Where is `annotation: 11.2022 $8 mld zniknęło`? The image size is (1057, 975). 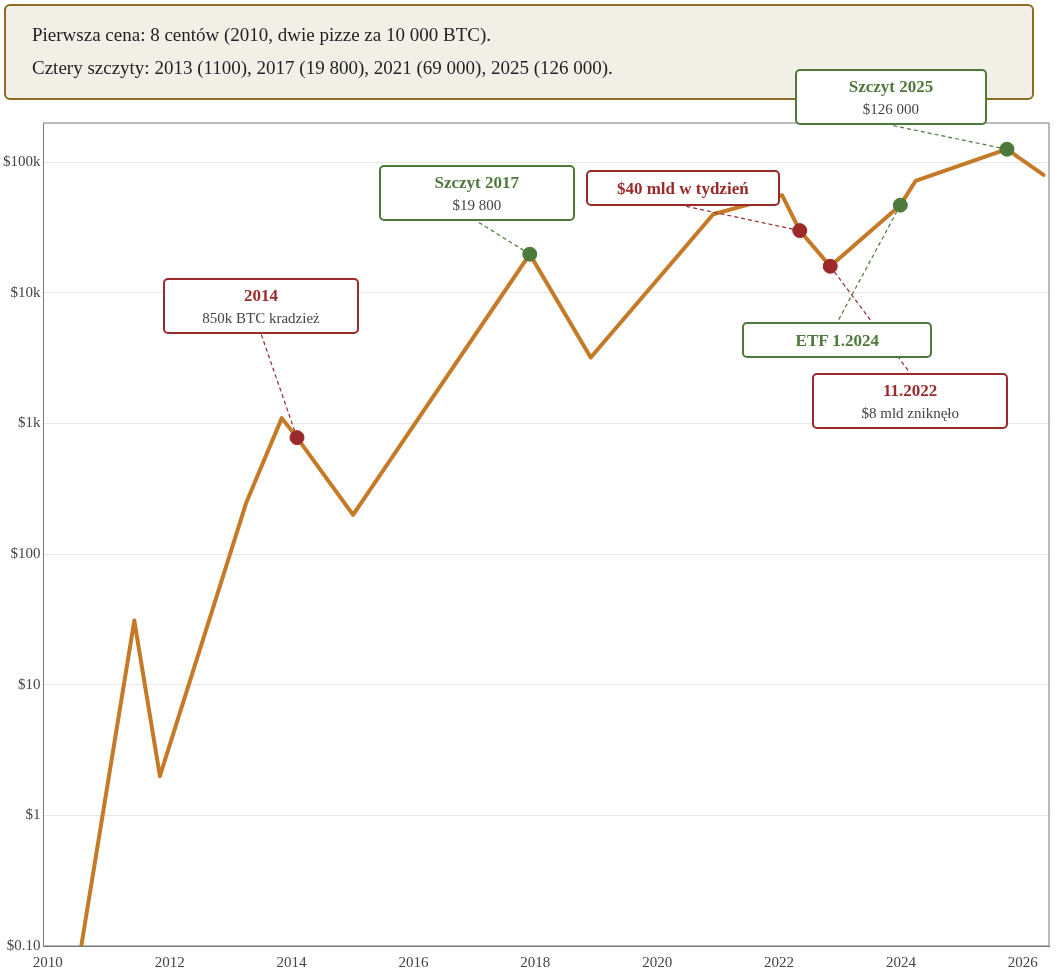
annotation: 11.2022 $8 mld zniknęło is located at coordinates (910, 402).